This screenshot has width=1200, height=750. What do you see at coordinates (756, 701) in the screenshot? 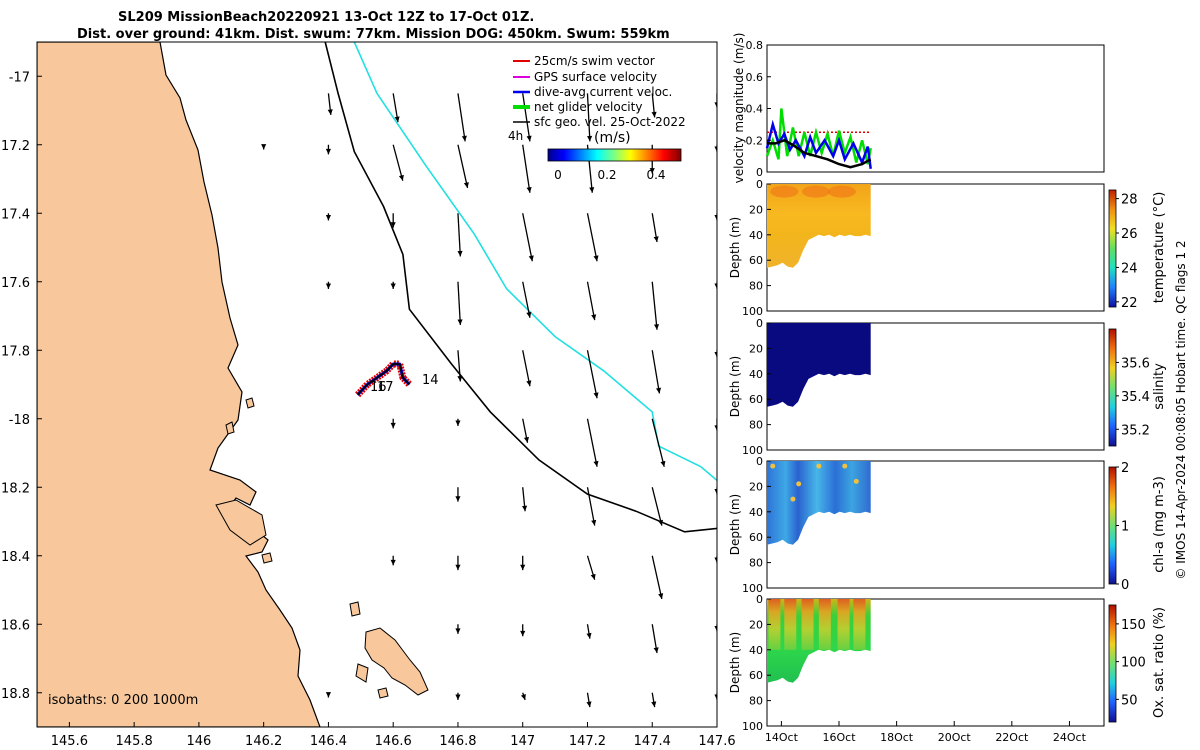
I see `y-tick-label: 80` at bounding box center [756, 701].